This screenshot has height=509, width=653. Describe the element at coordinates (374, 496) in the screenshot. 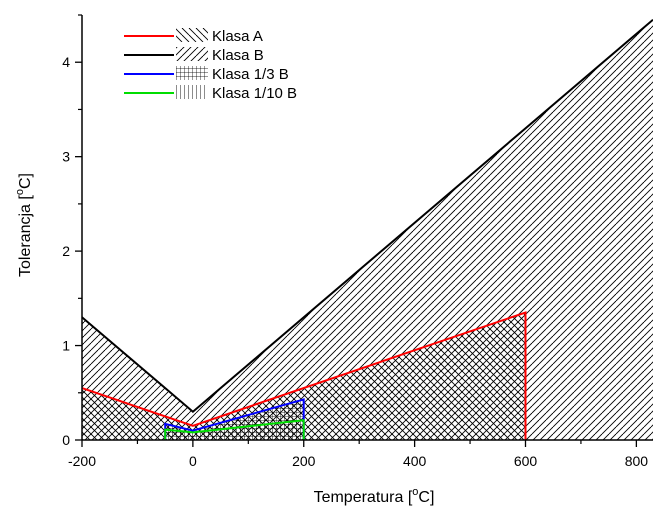

I see `x-axis-label: Temperatura [oC]` at that location.